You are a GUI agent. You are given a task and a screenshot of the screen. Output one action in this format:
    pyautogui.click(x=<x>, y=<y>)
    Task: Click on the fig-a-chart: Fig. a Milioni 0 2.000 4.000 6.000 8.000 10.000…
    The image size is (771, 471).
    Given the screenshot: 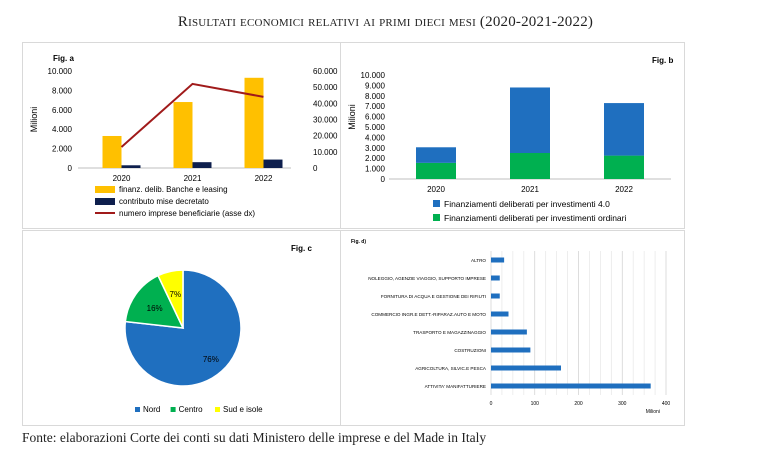 What is the action you would take?
    pyautogui.click(x=183, y=136)
    